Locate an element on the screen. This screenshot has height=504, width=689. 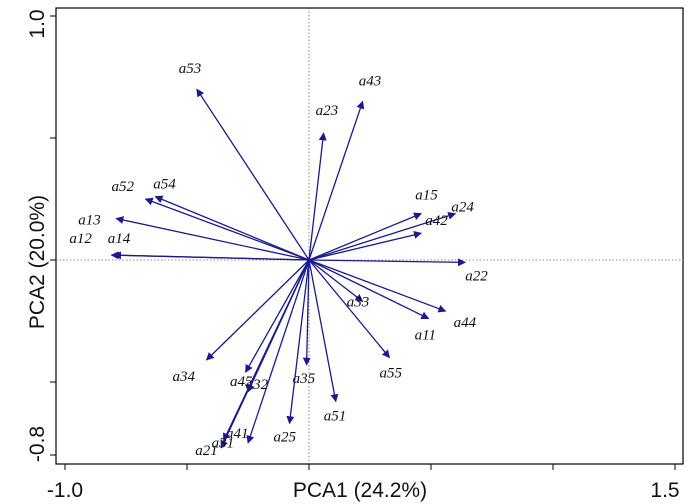
vector-label-a23: a23 is located at coordinates (327, 111).